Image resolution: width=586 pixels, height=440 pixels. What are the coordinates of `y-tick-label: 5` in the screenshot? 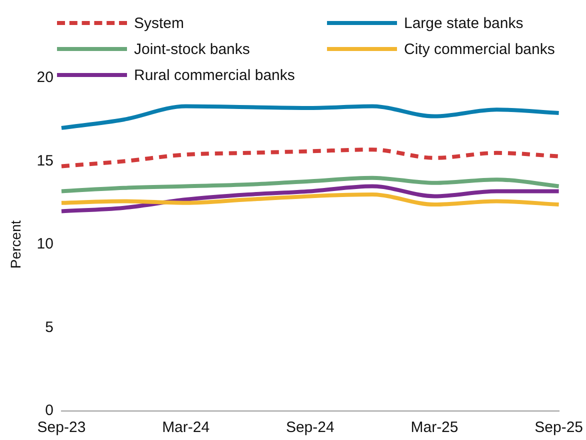 It's located at (49, 327).